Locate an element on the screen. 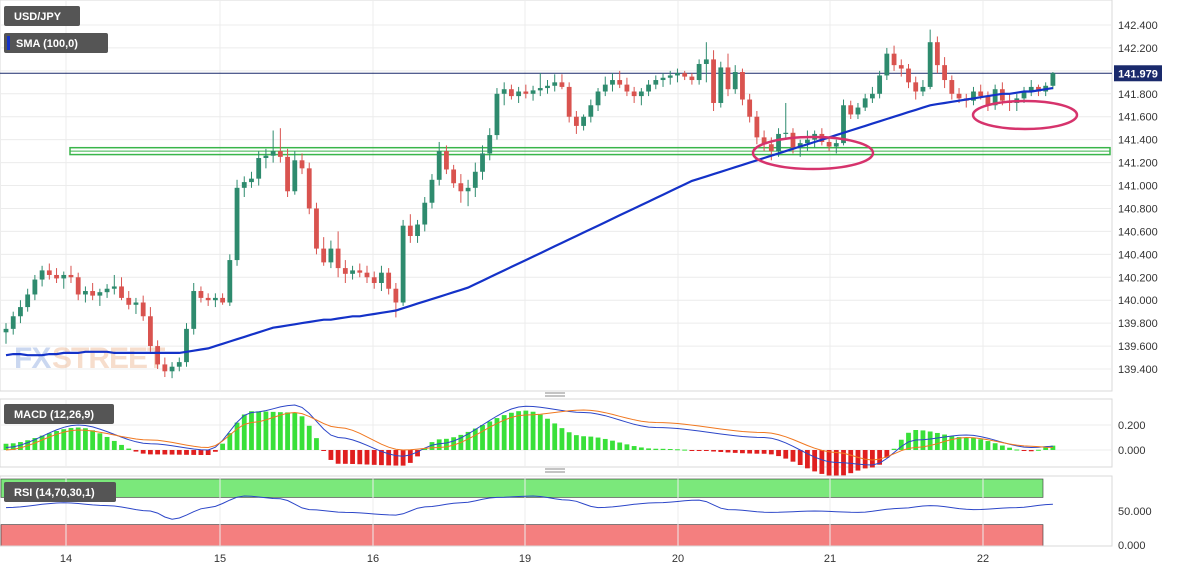 The image size is (1182, 576). rsi-y-axis: 50.000 0.000 is located at coordinates (1135, 529).